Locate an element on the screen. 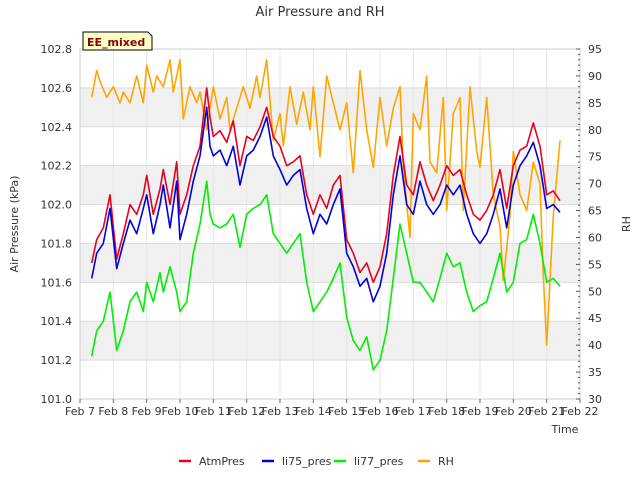 Image resolution: width=640 pixels, height=480 pixels. y-tick-label: 101.8 is located at coordinates (57, 243).